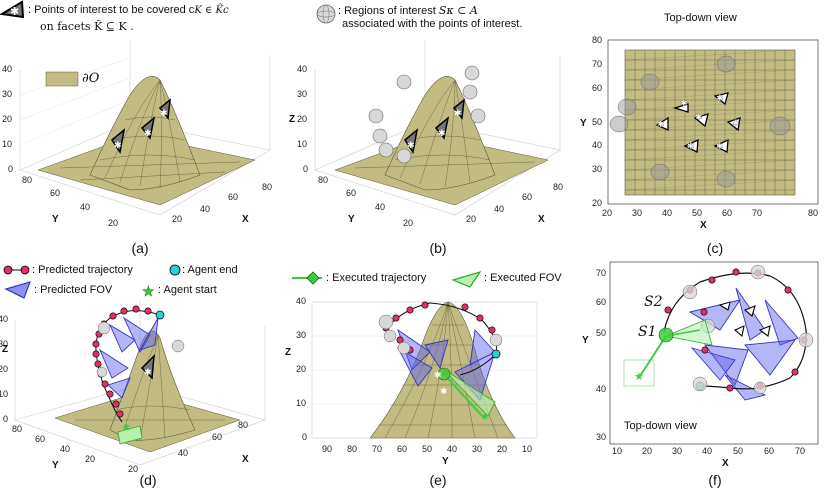 The image size is (830, 494). What do you see at coordinates (376, 278) in the screenshot?
I see `executed-trajectory-label: : Executed trajectory` at bounding box center [376, 278].